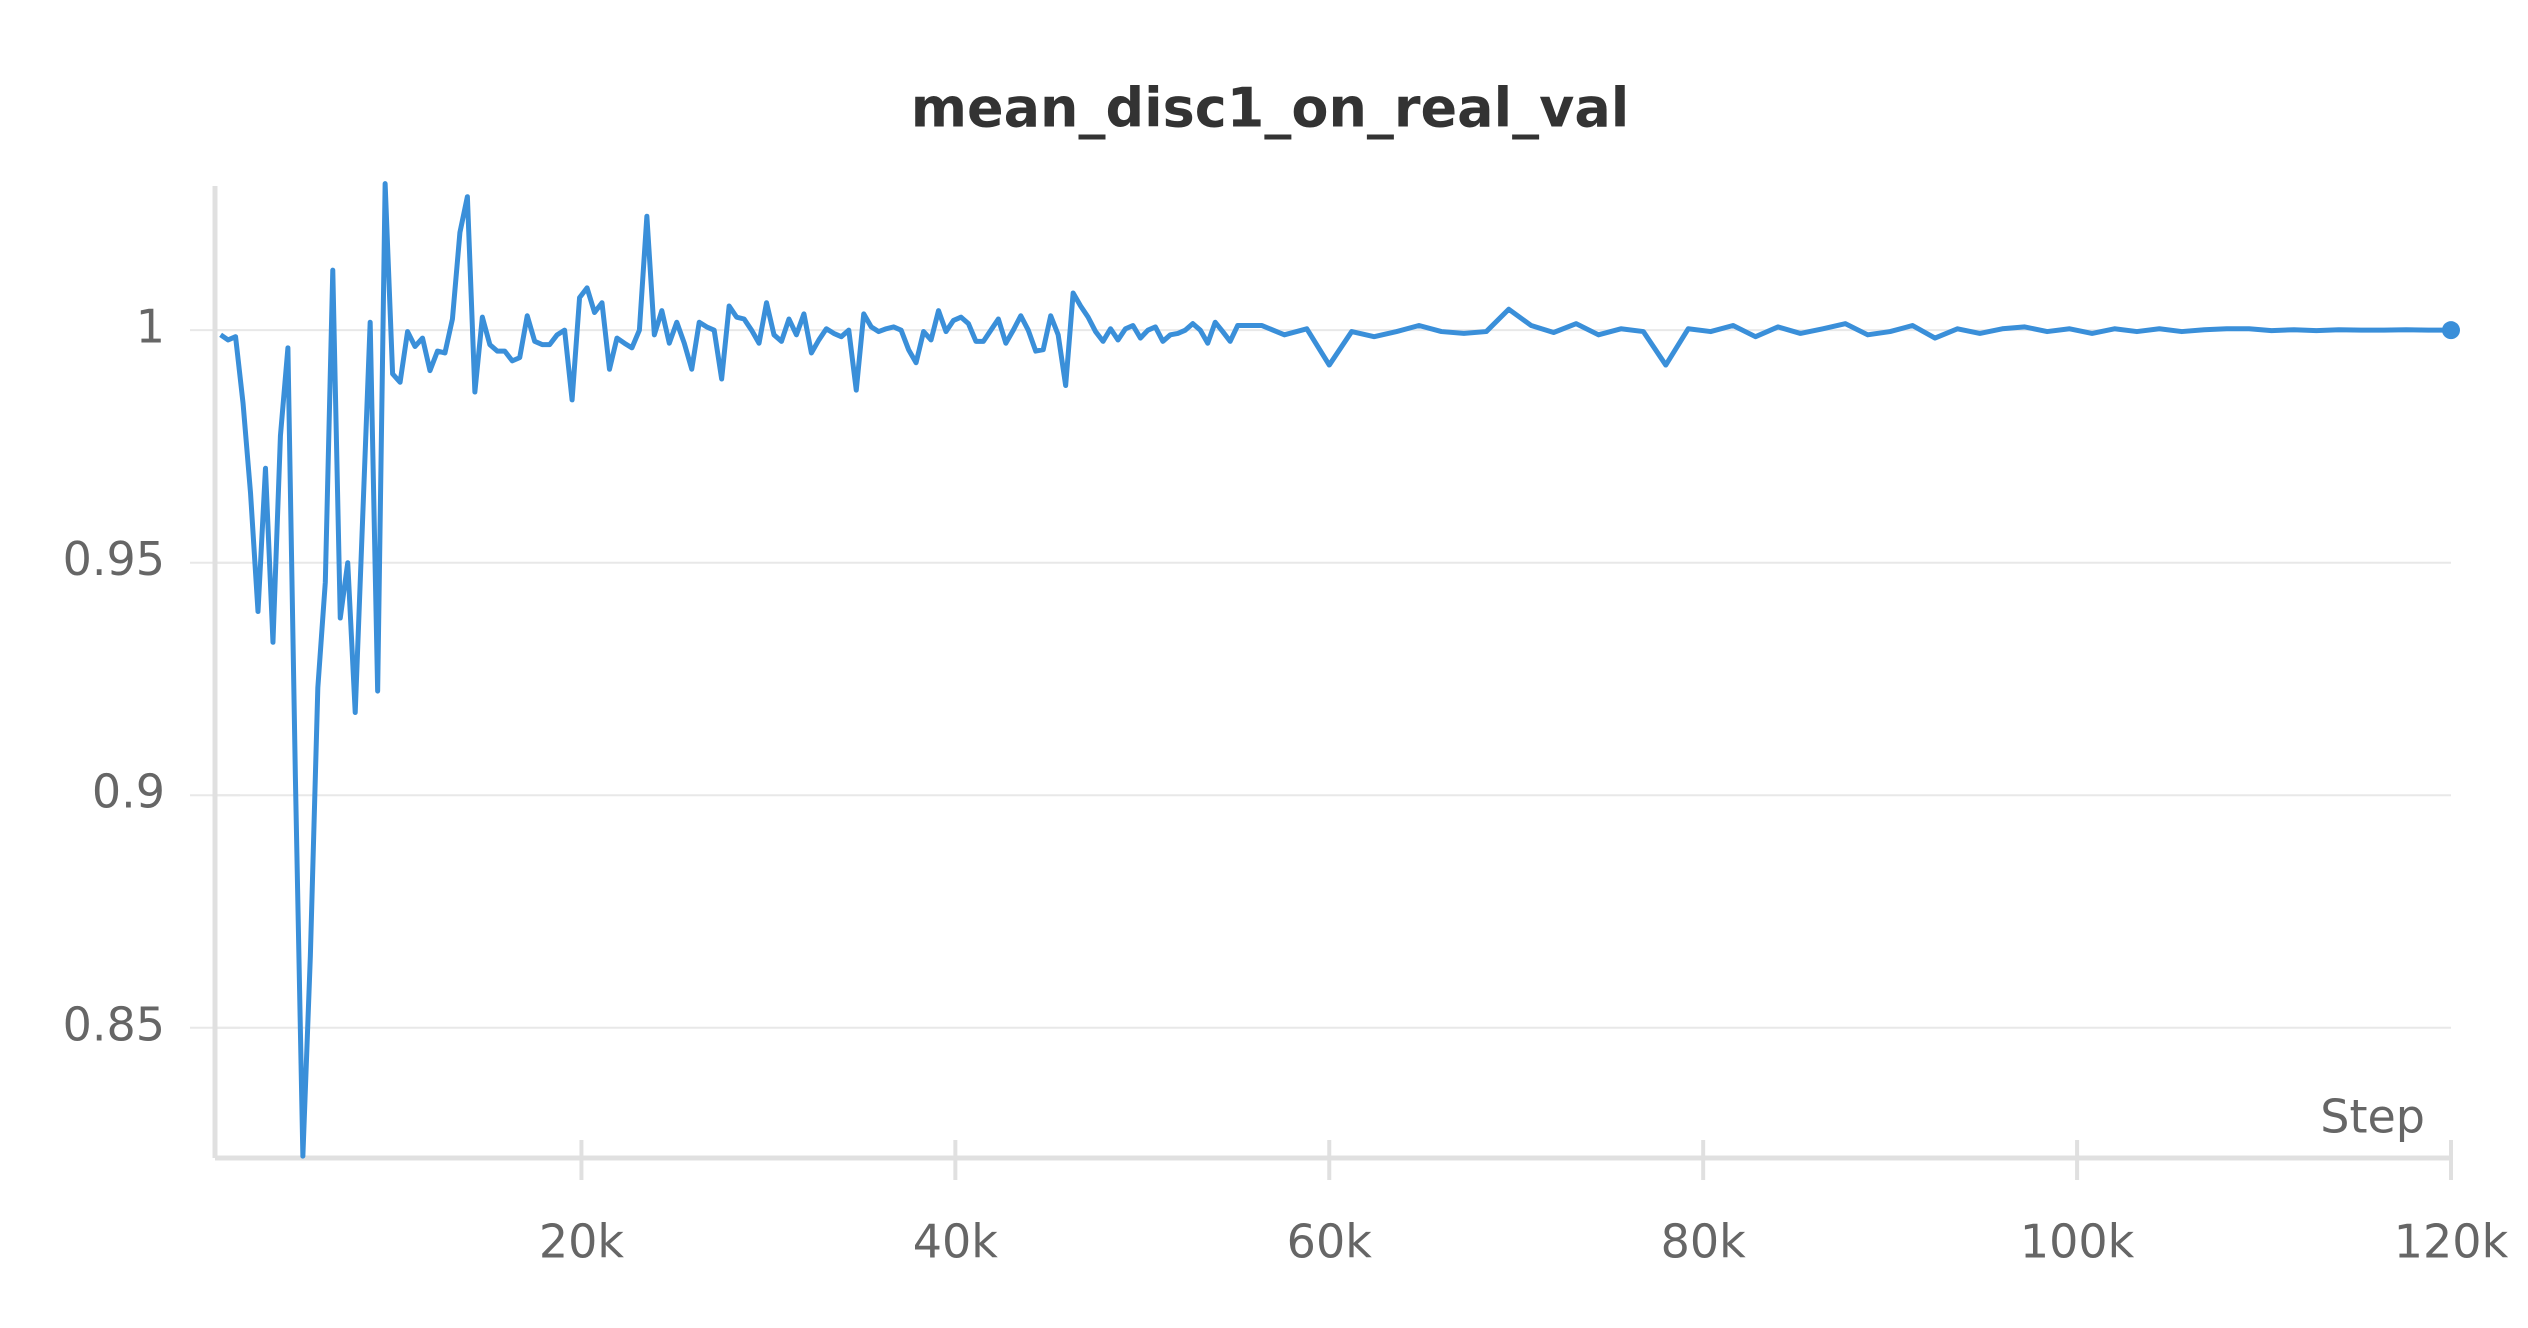 This screenshot has width=2528, height=1328. I want to click on x-tick-label: 60k, so click(1330, 1242).